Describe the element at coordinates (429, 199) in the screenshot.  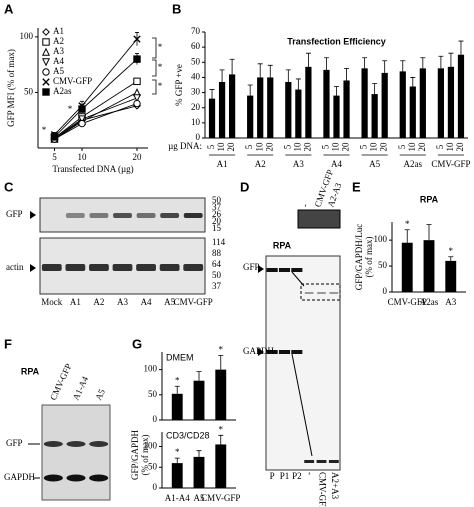
I see `chart-title: RPA` at that location.